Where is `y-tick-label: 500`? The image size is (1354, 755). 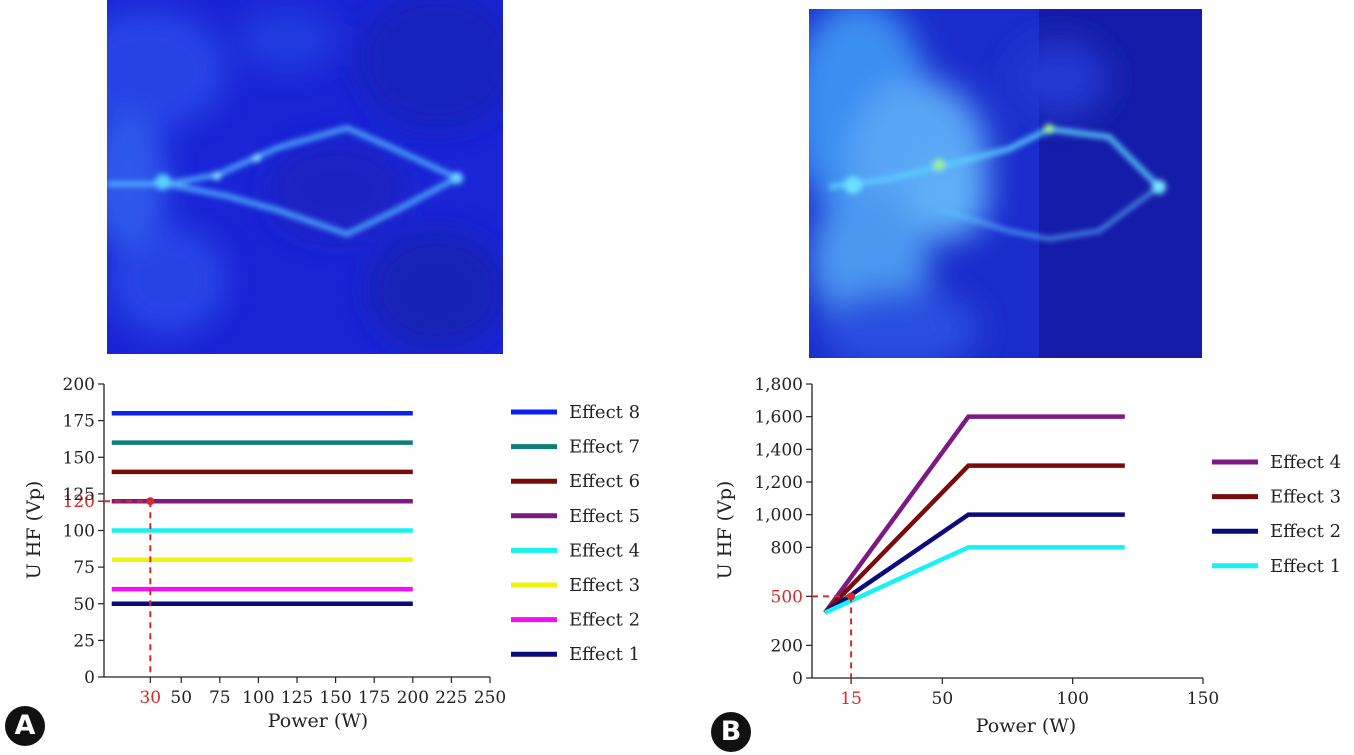 y-tick-label: 500 is located at coordinates (787, 597).